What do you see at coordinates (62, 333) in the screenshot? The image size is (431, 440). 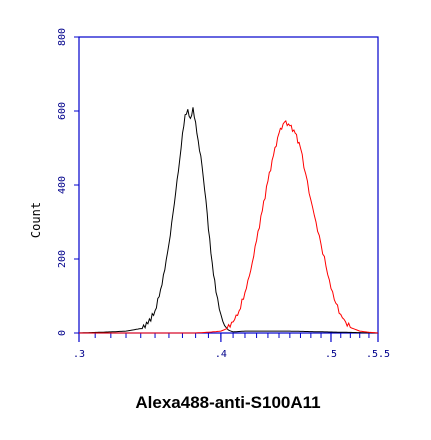 I see `y-tick-label: 0` at bounding box center [62, 333].